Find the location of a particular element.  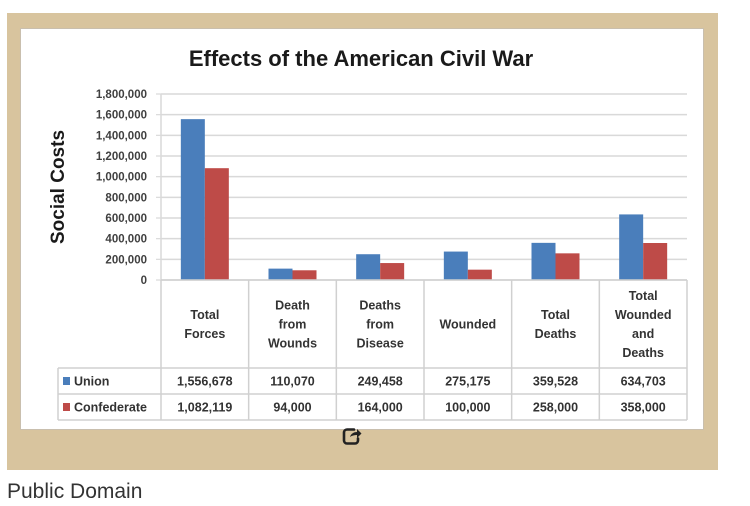

y-tick-label: 1,600,000 is located at coordinates (121, 116).